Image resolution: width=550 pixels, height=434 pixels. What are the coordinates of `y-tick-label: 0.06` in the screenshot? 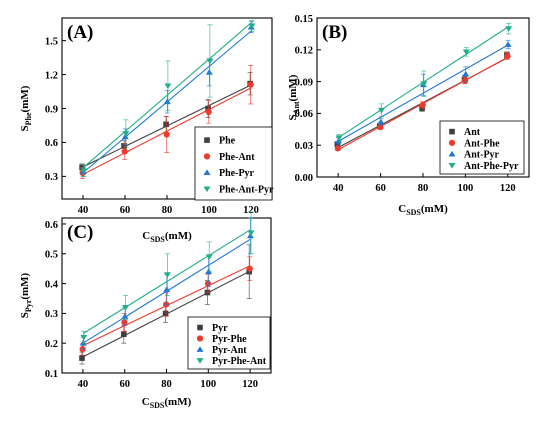 It's located at (304, 114).